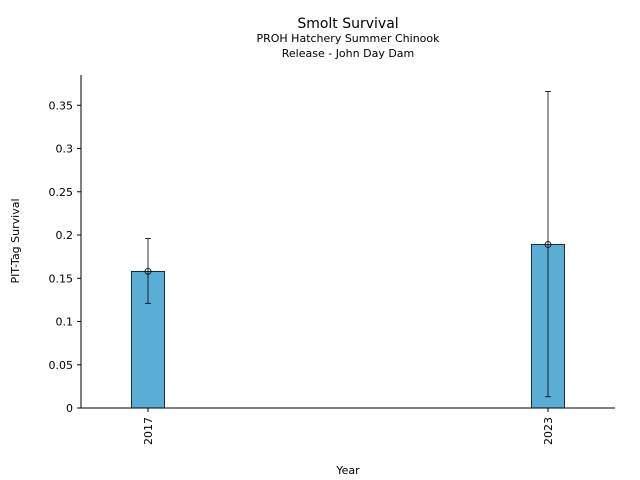 This screenshot has width=640, height=480. I want to click on y-tick-label: 0, so click(69, 408).